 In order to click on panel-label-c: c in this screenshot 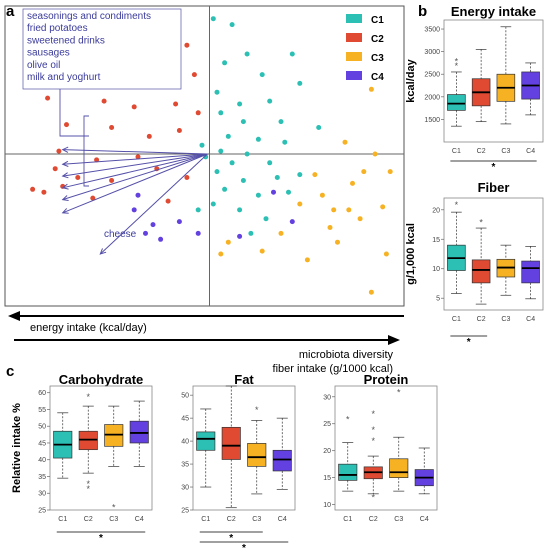, I will do `click(10, 371)`.